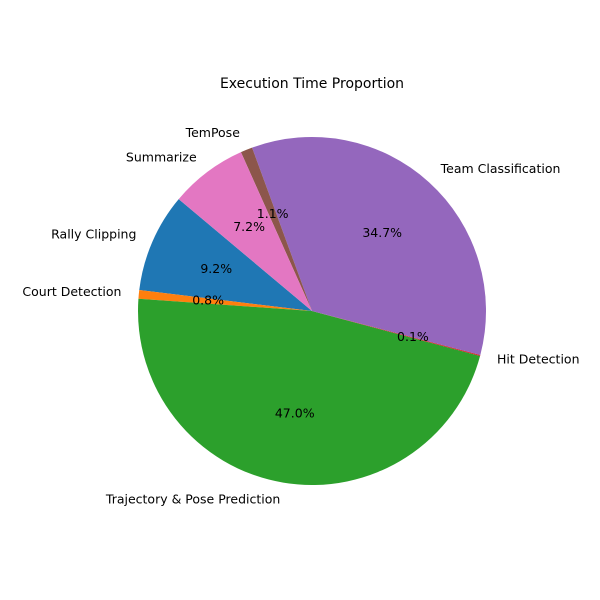  I want to click on slice-percent-label: 34.7%, so click(382, 232).